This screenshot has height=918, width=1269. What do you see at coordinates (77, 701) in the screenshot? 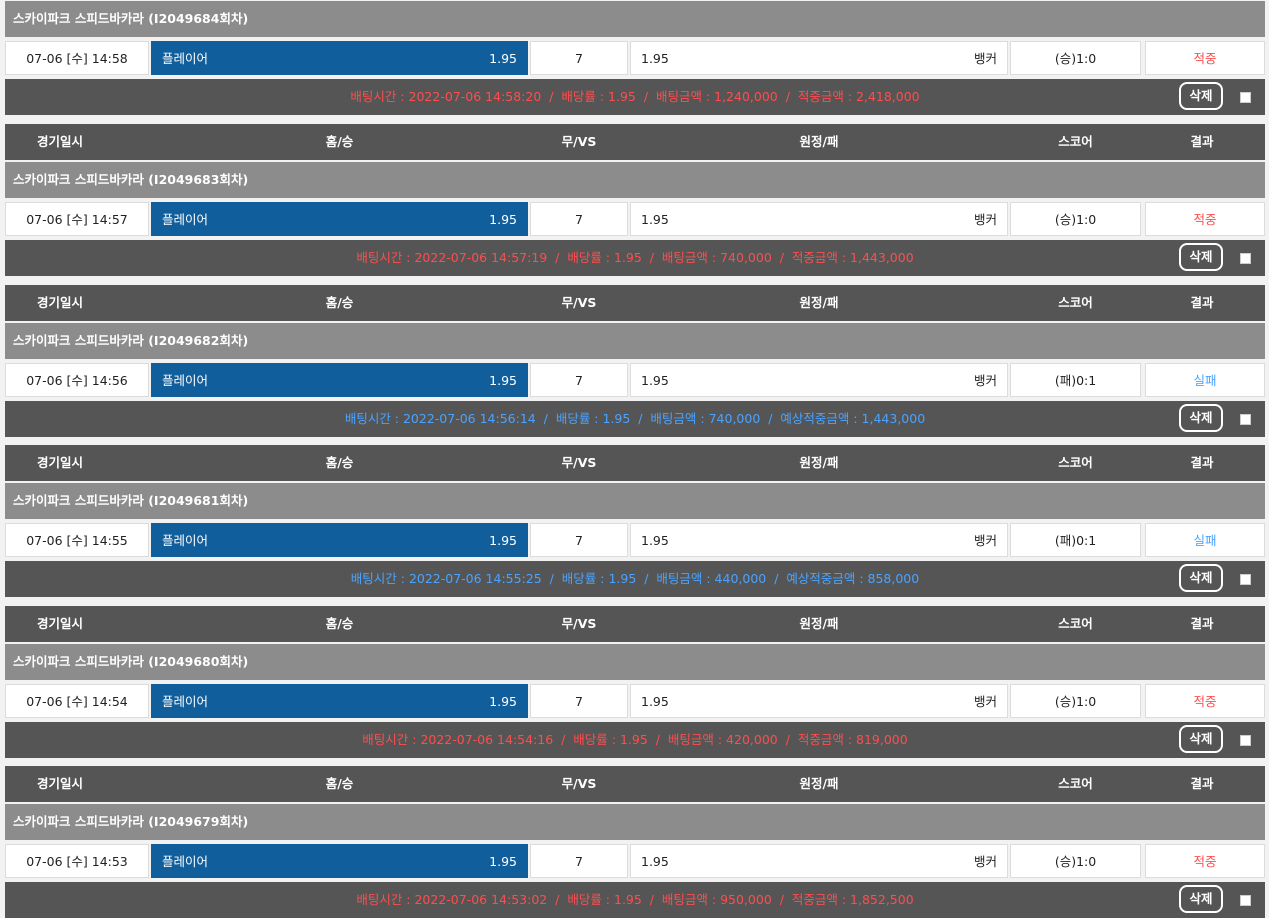
I see `bet-date: 07-06 [수] 14:54` at bounding box center [77, 701].